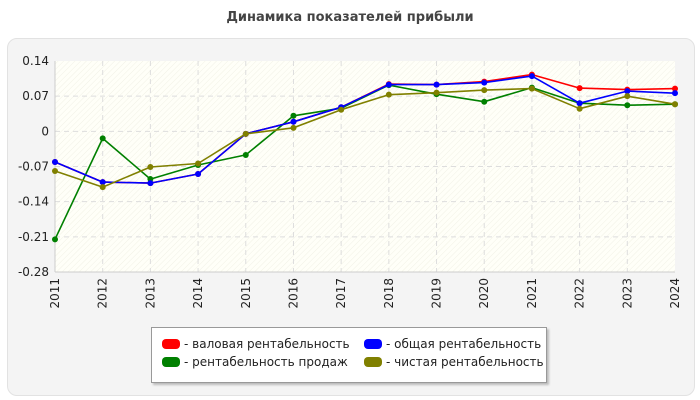  Describe the element at coordinates (389, 293) in the screenshot. I see `x-tick-label: 2018` at that location.